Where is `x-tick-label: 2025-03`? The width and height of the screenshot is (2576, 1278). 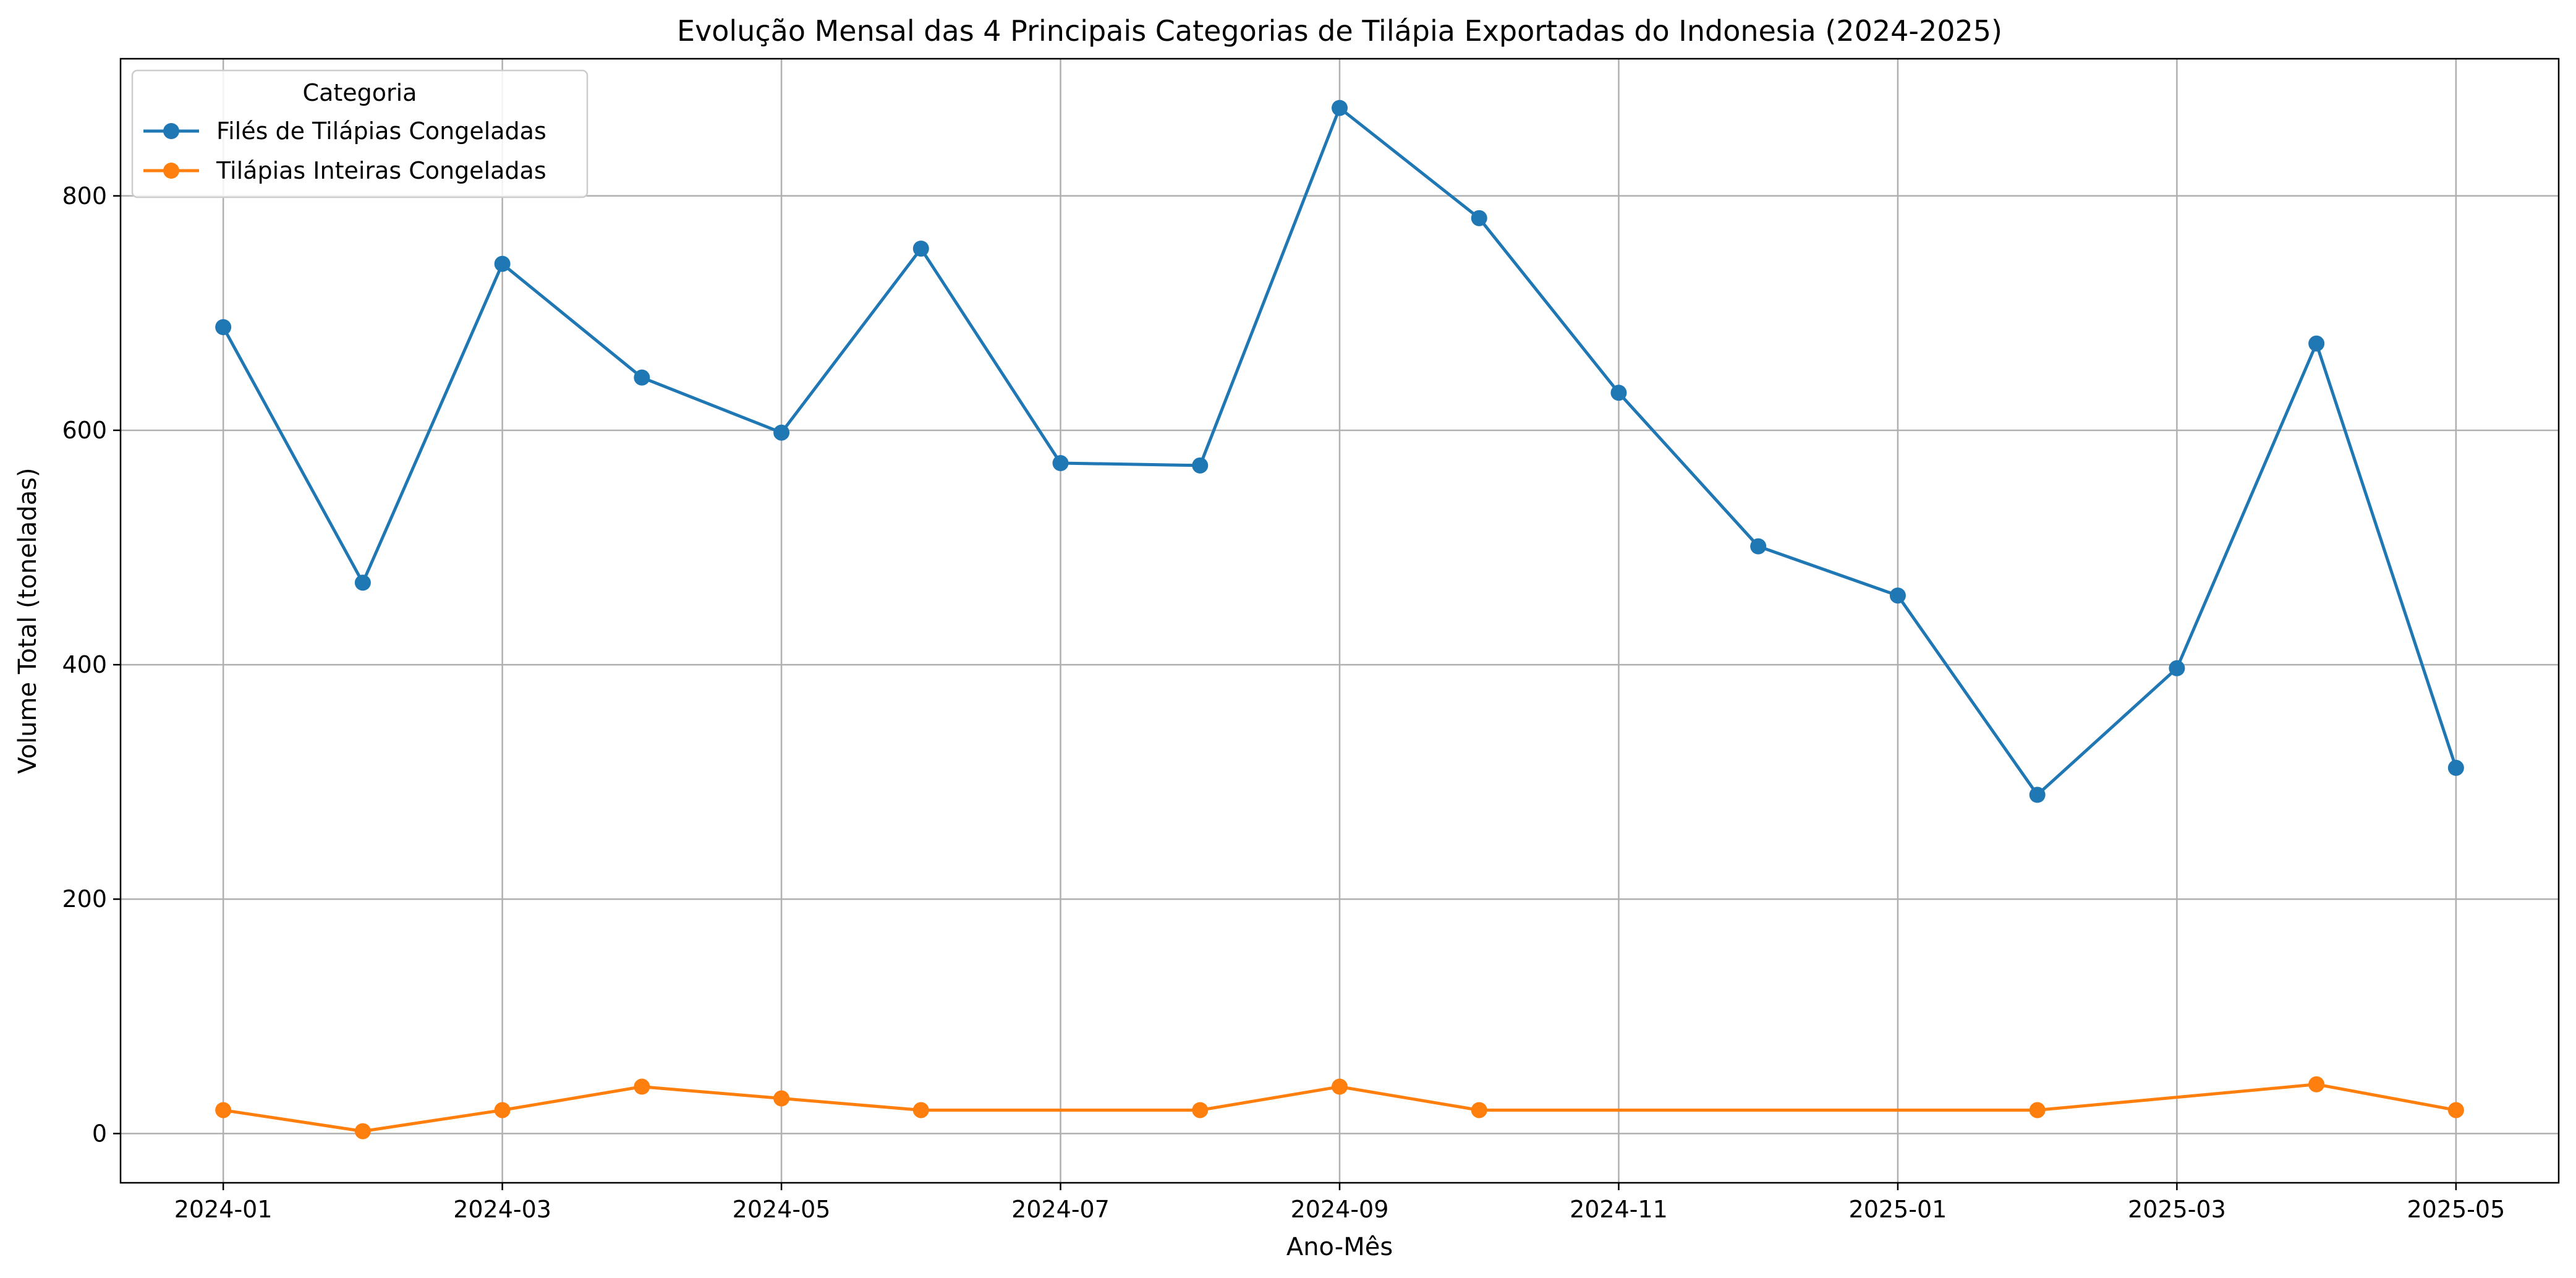 x-tick-label: 2025-03 is located at coordinates (2177, 1209).